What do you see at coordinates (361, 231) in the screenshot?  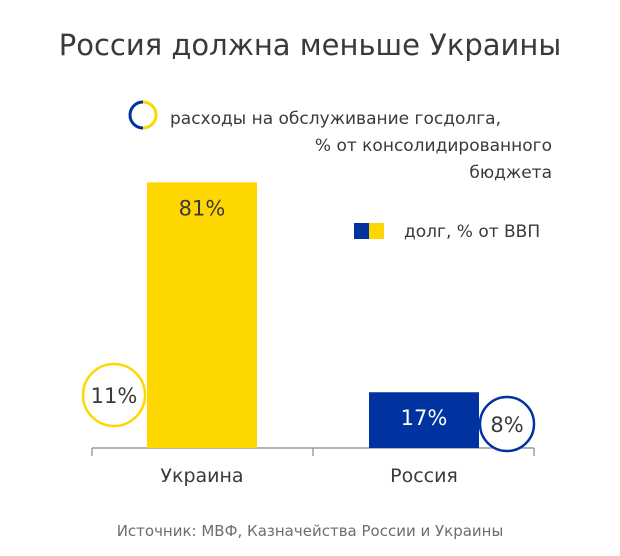 I see `legend-marker-square-blue` at bounding box center [361, 231].